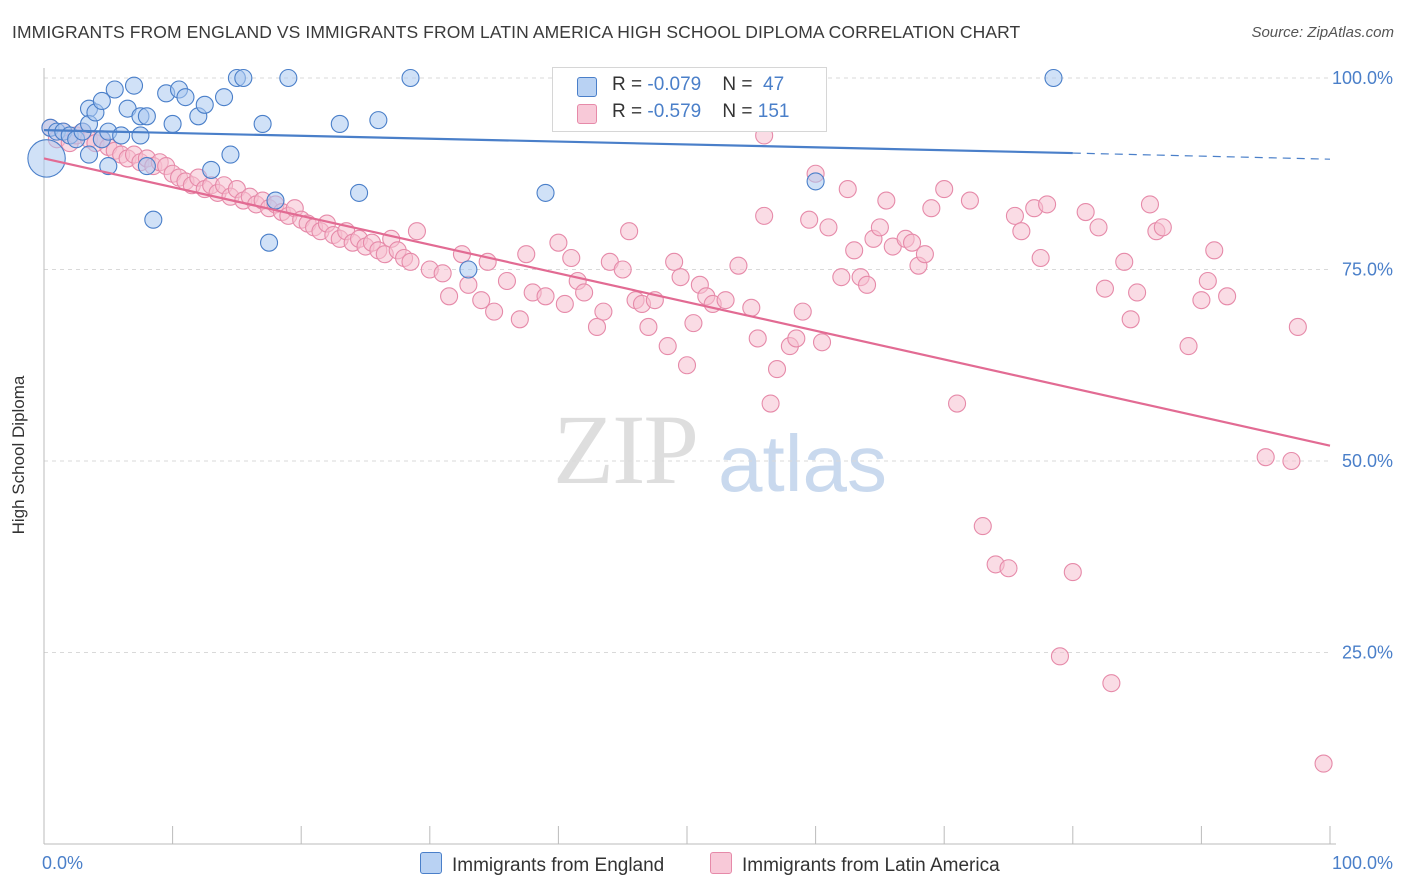 This screenshot has width=1406, height=892. I want to click on y-tick-label: 100.0%, so click(1362, 78).